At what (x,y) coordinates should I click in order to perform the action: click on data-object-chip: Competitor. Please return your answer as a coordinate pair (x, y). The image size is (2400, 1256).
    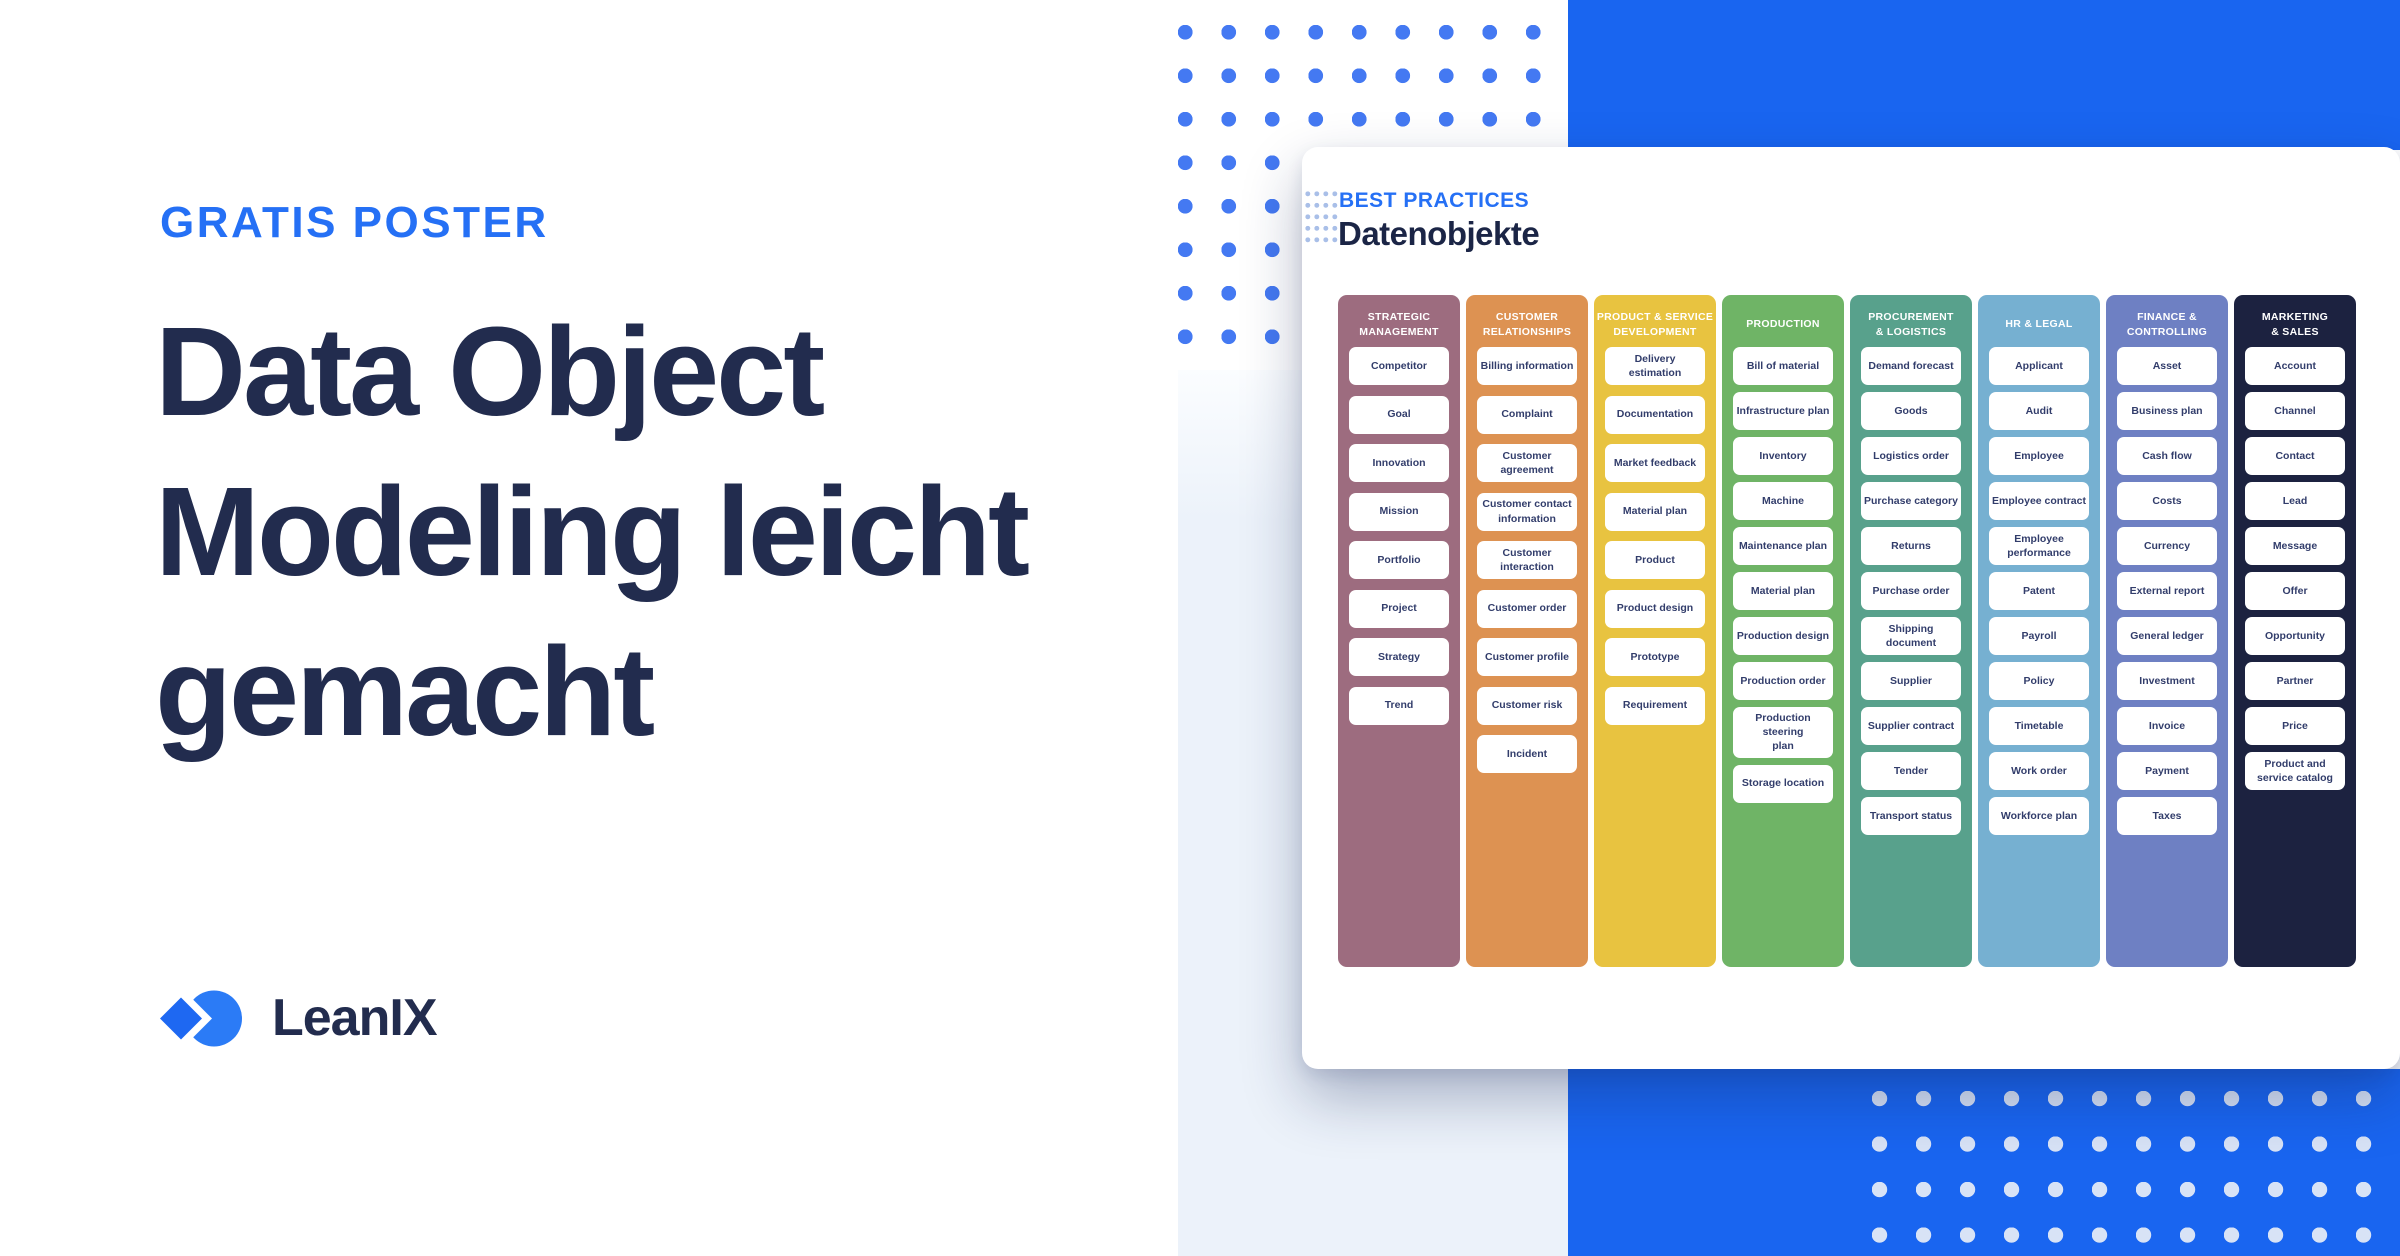
    Looking at the image, I should click on (1399, 366).